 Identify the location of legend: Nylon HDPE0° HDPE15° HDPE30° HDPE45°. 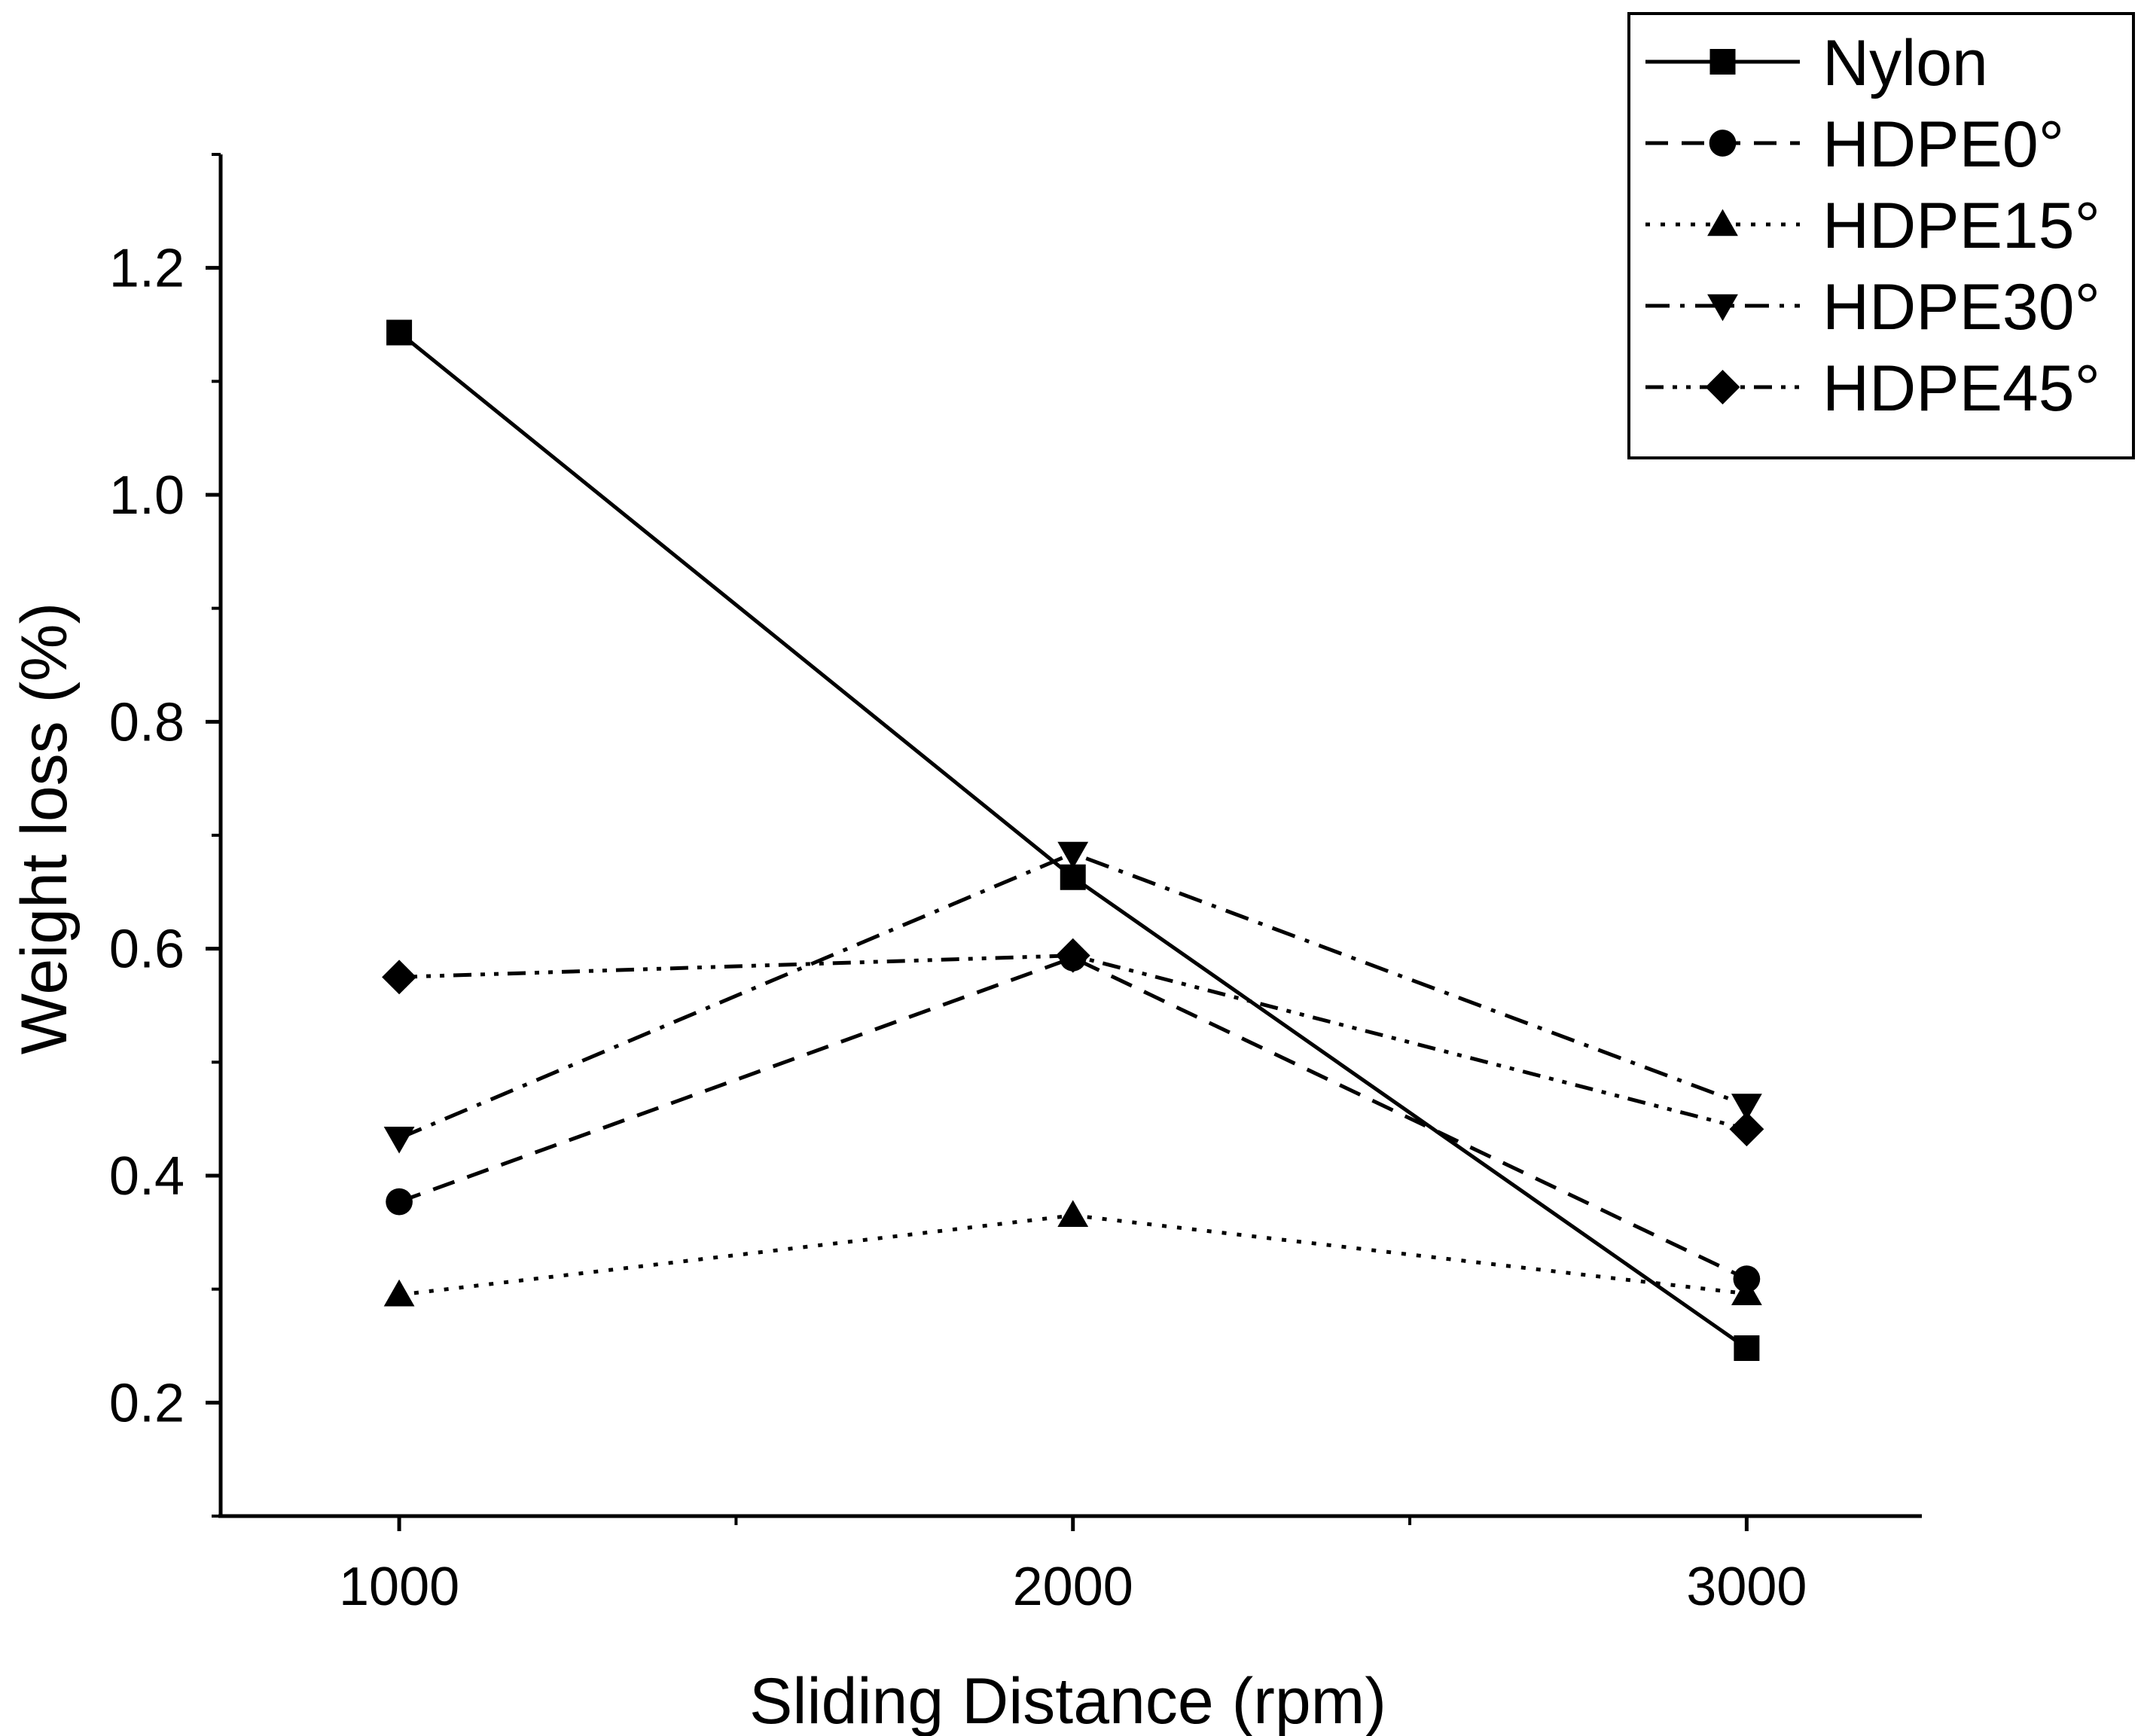
(1881, 235).